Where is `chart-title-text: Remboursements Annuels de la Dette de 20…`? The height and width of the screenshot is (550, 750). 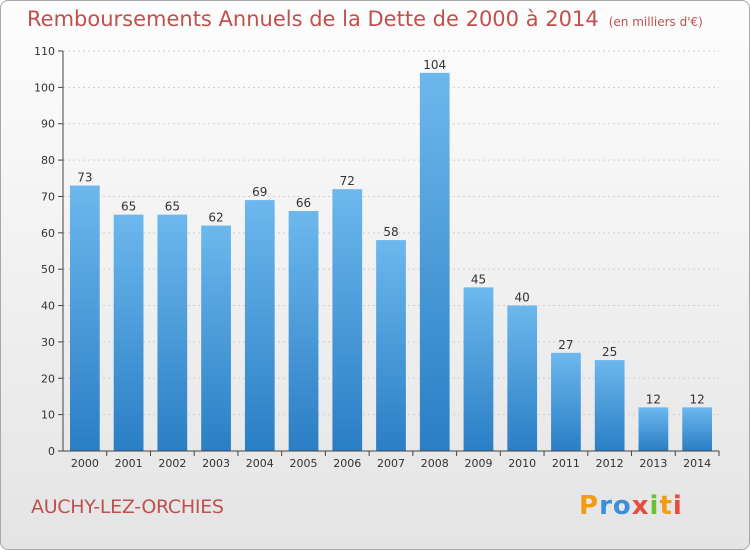 chart-title-text: Remboursements Annuels de la Dette de 20… is located at coordinates (313, 19).